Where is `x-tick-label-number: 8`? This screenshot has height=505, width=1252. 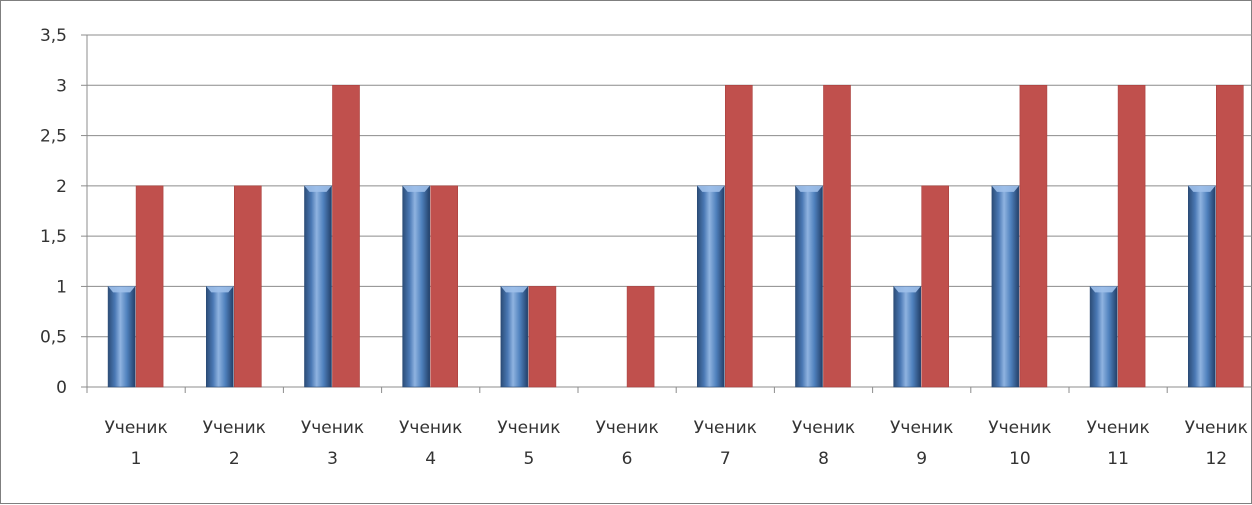
x-tick-label-number: 8 is located at coordinates (823, 459).